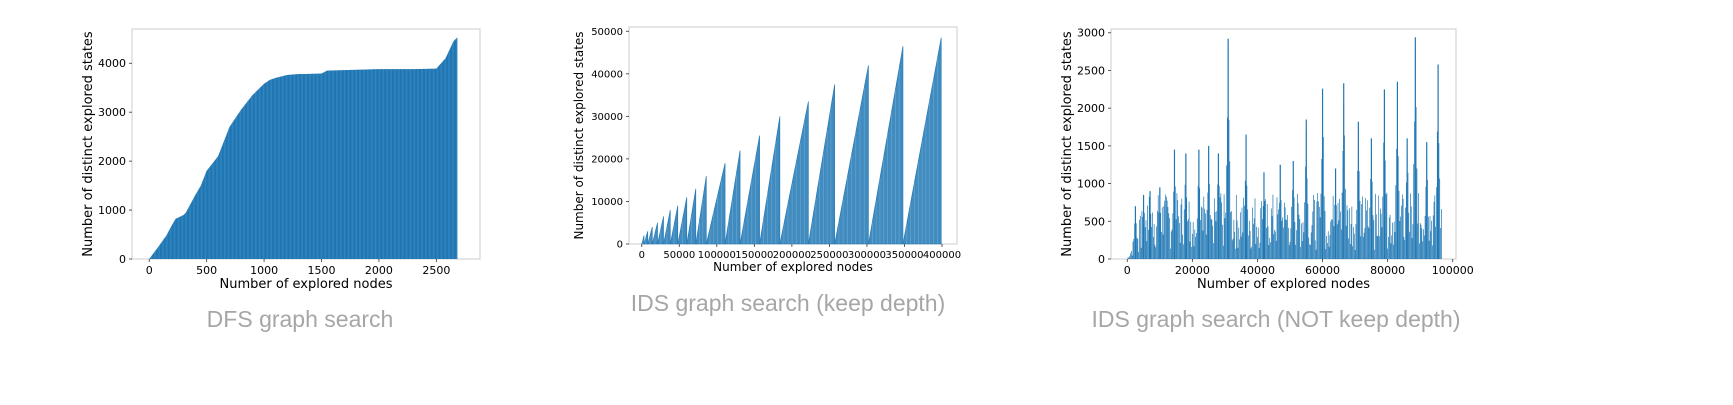 Image resolution: width=1733 pixels, height=405 pixels. Describe the element at coordinates (607, 202) in the screenshot. I see `y-tick-label: 10000` at that location.